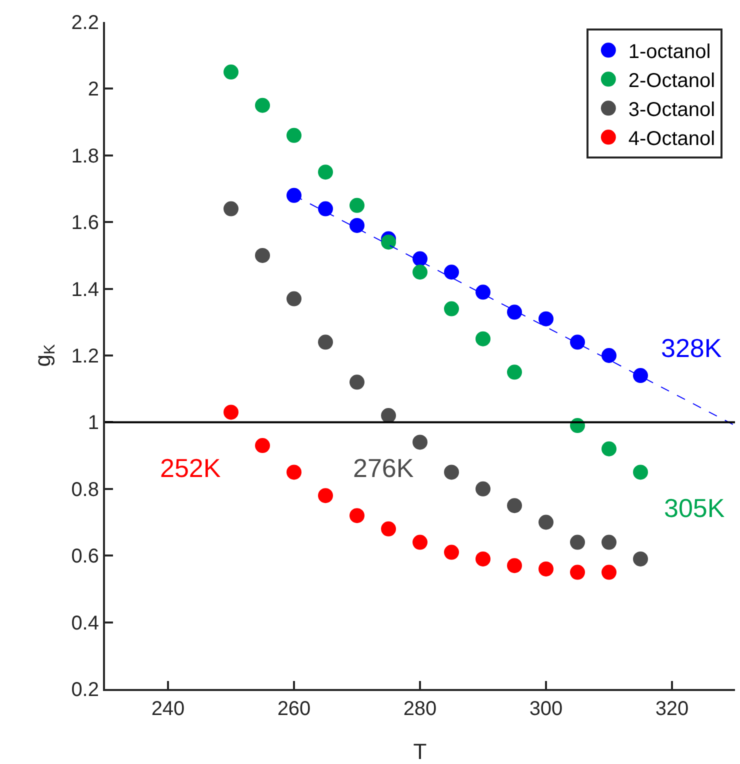  I want to click on x-tick-label: 300, so click(546, 709).